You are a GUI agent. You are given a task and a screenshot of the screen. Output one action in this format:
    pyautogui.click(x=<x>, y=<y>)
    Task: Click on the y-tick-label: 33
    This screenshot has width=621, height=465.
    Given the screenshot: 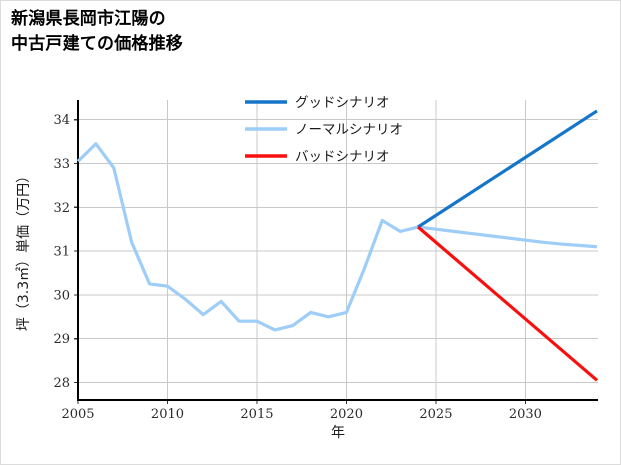 What is the action you would take?
    pyautogui.click(x=61, y=164)
    